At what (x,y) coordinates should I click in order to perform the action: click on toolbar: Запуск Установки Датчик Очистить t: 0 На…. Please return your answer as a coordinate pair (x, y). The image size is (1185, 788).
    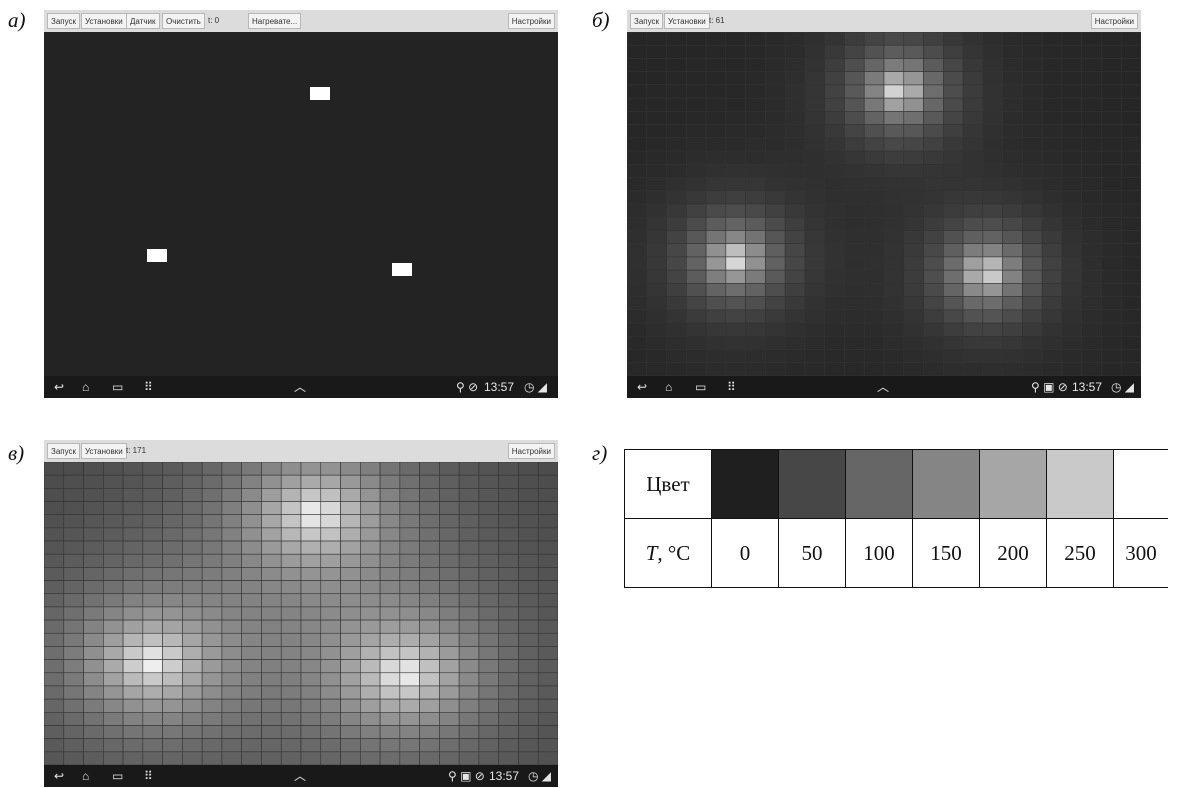
    Looking at the image, I should click on (301, 21).